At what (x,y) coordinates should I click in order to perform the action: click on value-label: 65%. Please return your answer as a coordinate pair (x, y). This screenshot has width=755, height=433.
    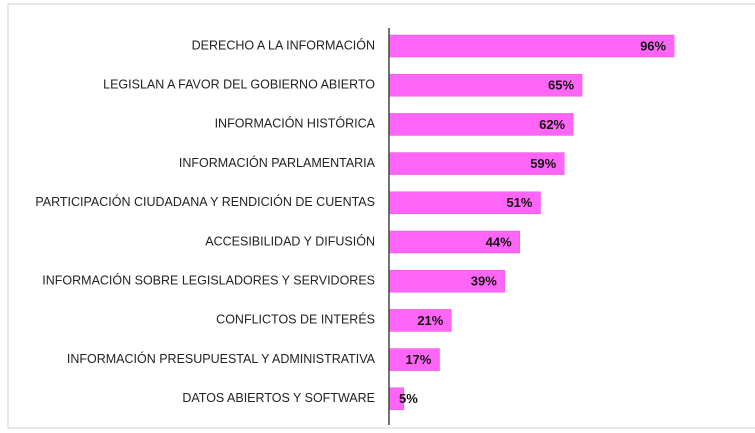
    Looking at the image, I should click on (561, 85).